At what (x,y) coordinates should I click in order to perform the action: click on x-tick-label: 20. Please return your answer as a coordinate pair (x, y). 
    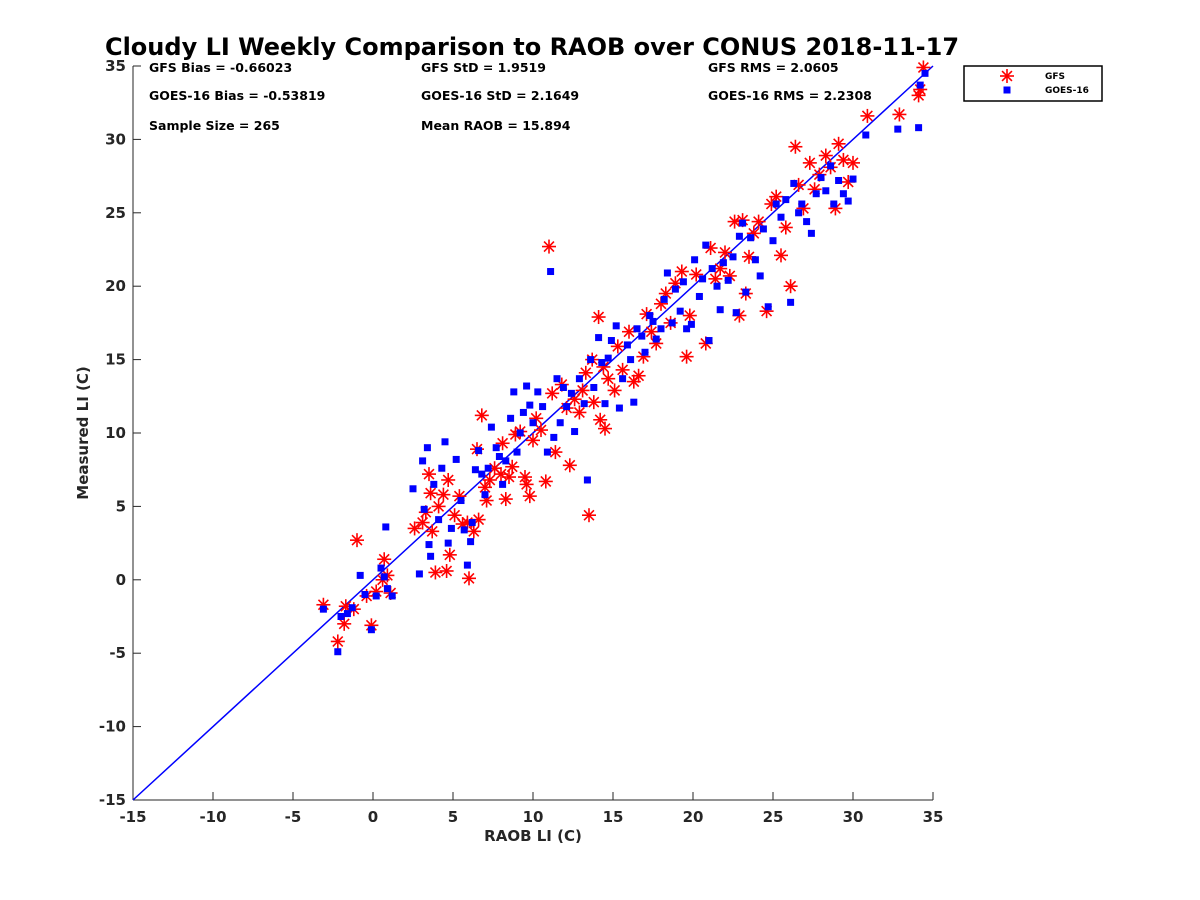
    Looking at the image, I should click on (693, 817).